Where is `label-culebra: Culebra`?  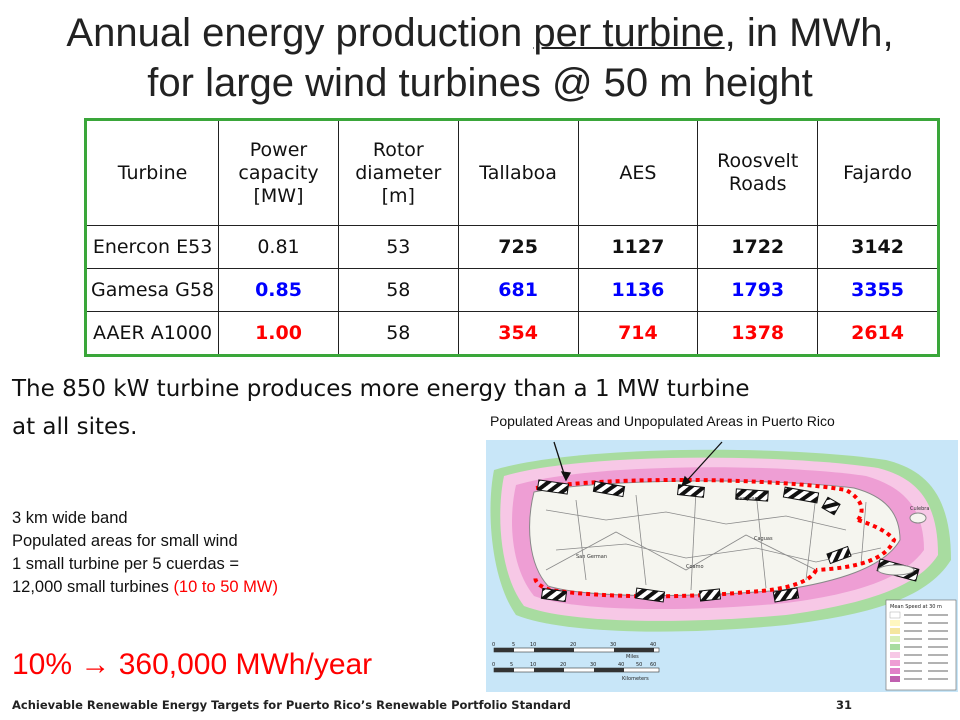 label-culebra: Culebra is located at coordinates (919, 509).